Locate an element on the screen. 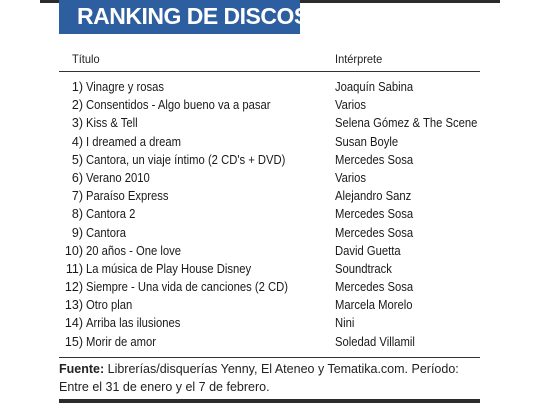 The width and height of the screenshot is (540, 405). list-item: 3) Kiss & Tell Selena Gómez & The Scene is located at coordinates (270, 123).